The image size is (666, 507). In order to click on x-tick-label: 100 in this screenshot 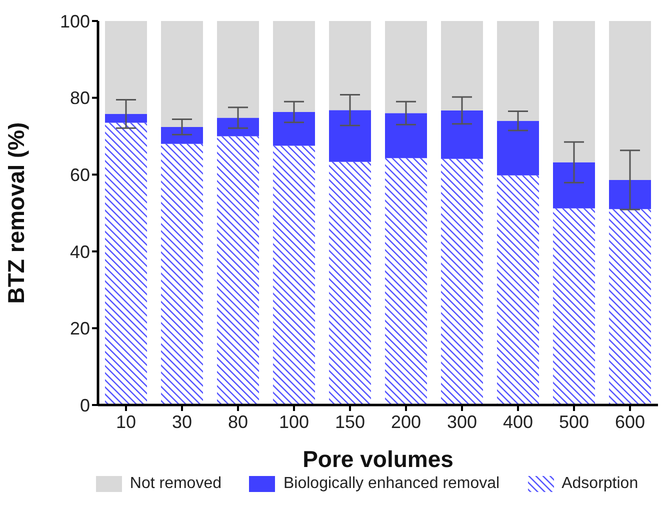, I will do `click(294, 422)`.